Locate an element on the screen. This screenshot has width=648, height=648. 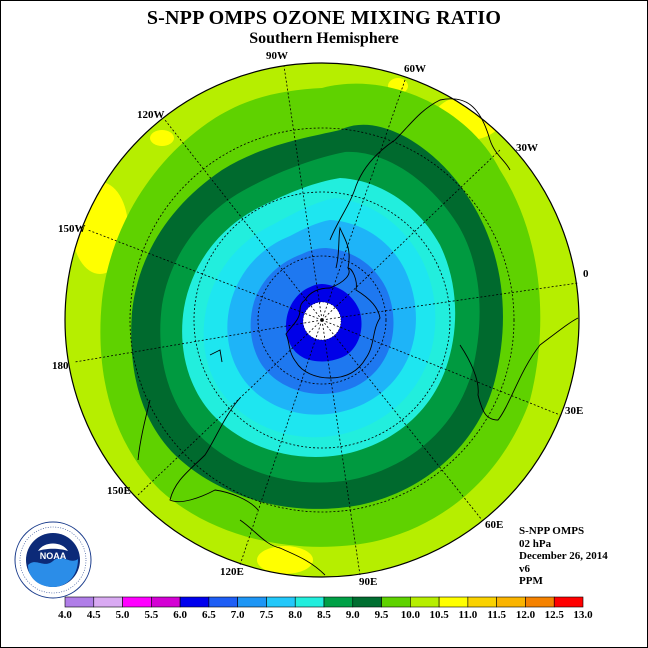
colorbar-label: 6.0 is located at coordinates (180, 615).